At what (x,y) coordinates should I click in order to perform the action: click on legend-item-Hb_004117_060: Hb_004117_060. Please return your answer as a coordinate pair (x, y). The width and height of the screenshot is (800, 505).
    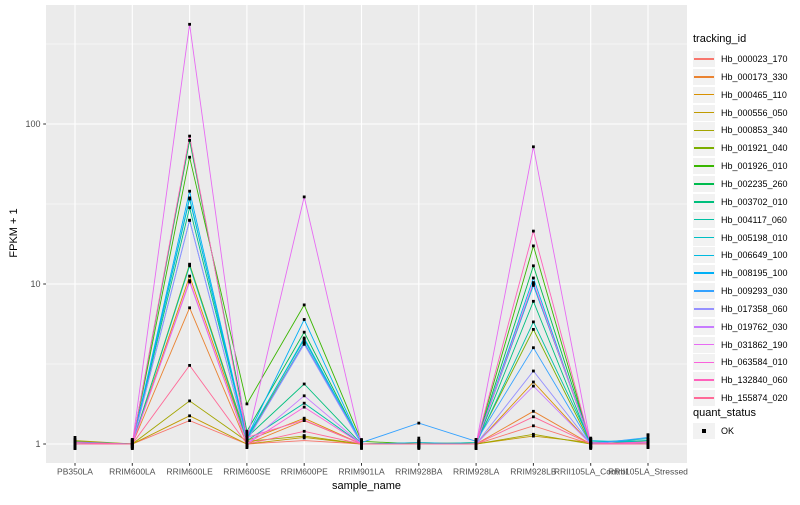
    Looking at the image, I should click on (740, 219).